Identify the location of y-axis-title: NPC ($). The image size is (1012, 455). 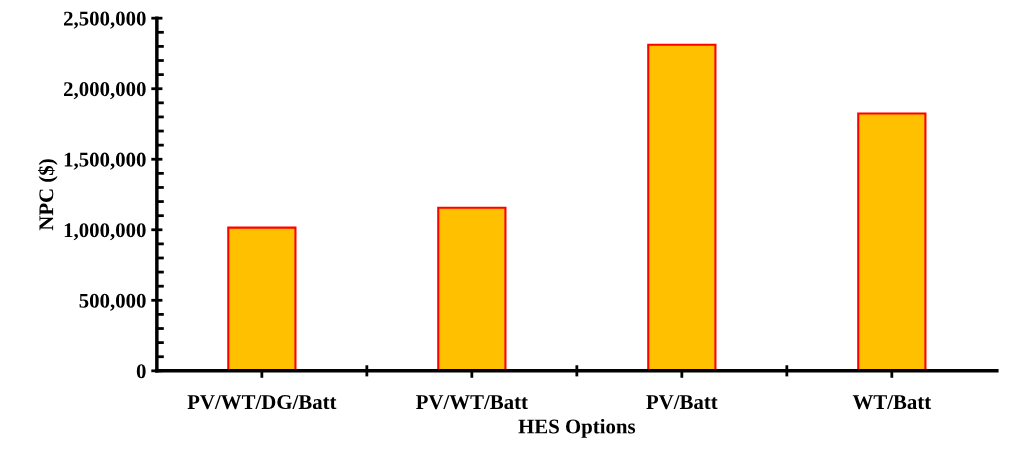
(48, 195).